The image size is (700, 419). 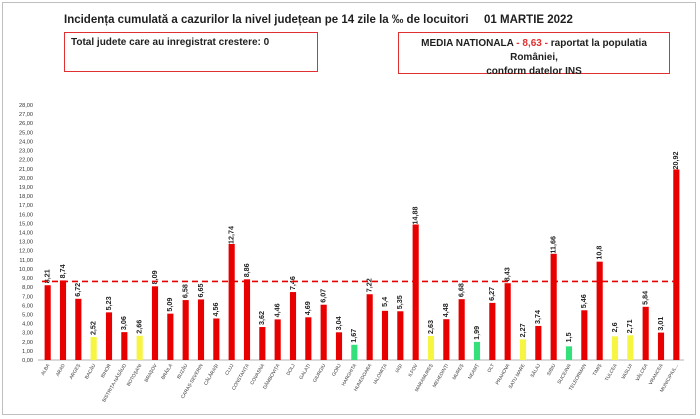 I want to click on y-tick-label: 15,00, so click(x=26, y=224).